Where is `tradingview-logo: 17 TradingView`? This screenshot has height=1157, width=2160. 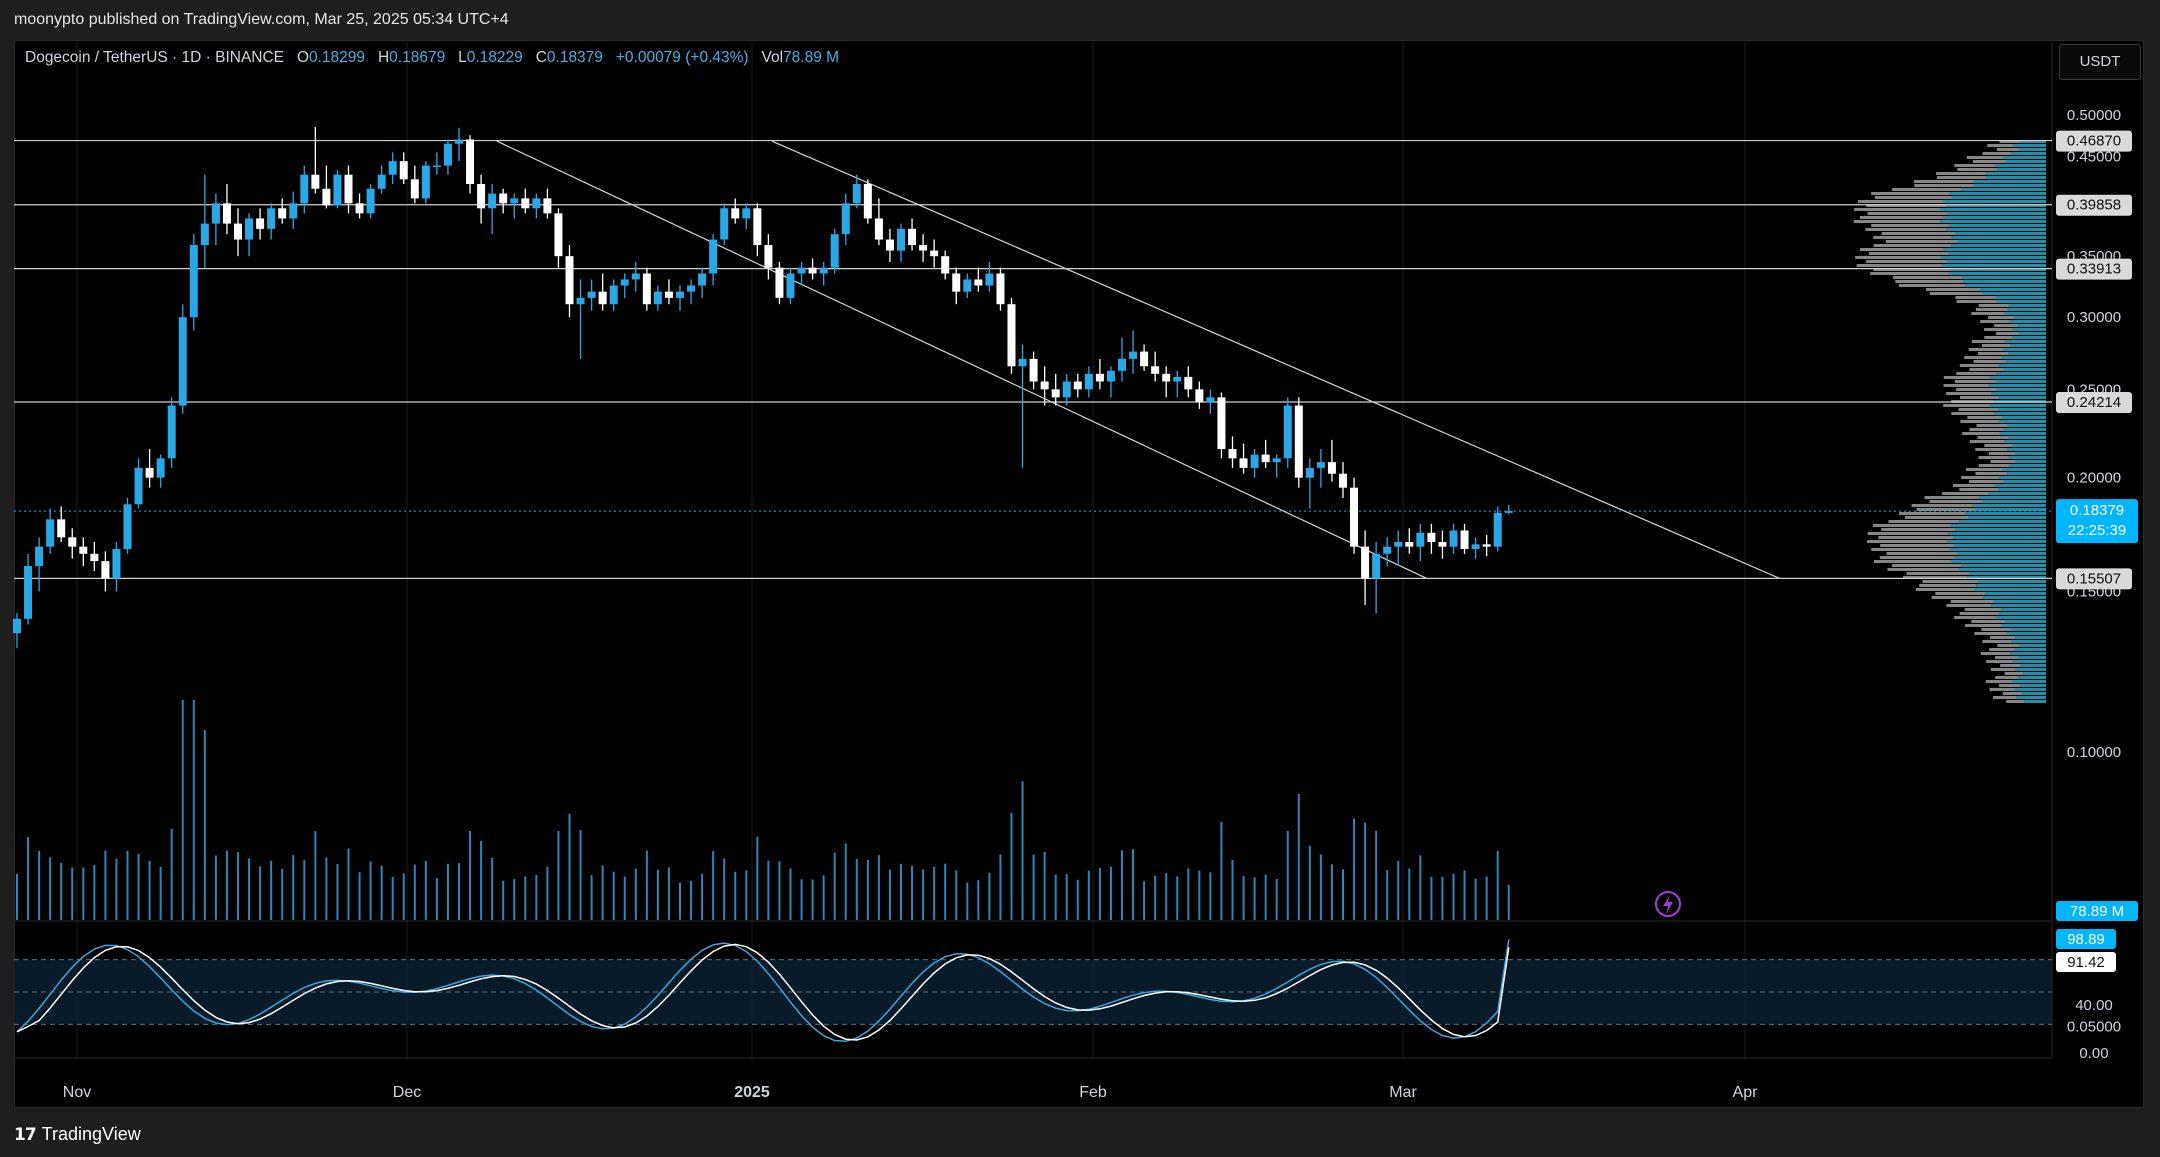 tradingview-logo: 17 TradingView is located at coordinates (77, 1134).